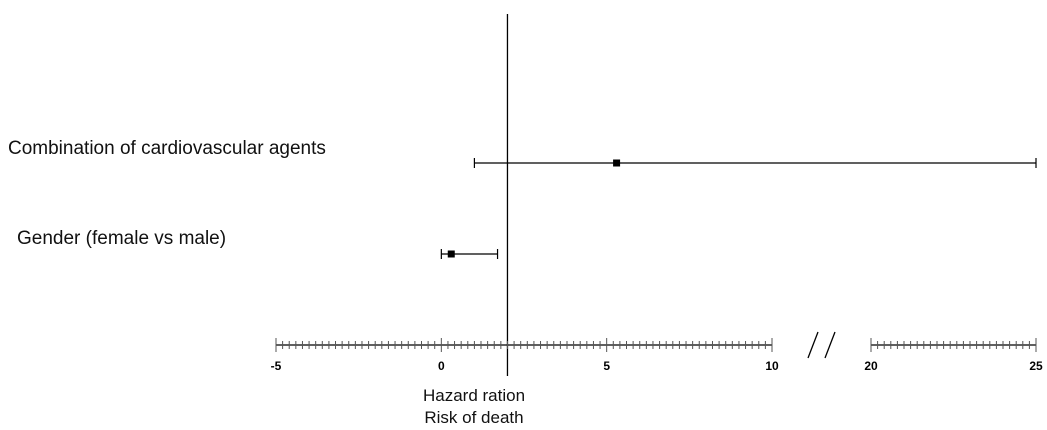 The height and width of the screenshot is (430, 1047). I want to click on x-tick-label: 20, so click(871, 366).